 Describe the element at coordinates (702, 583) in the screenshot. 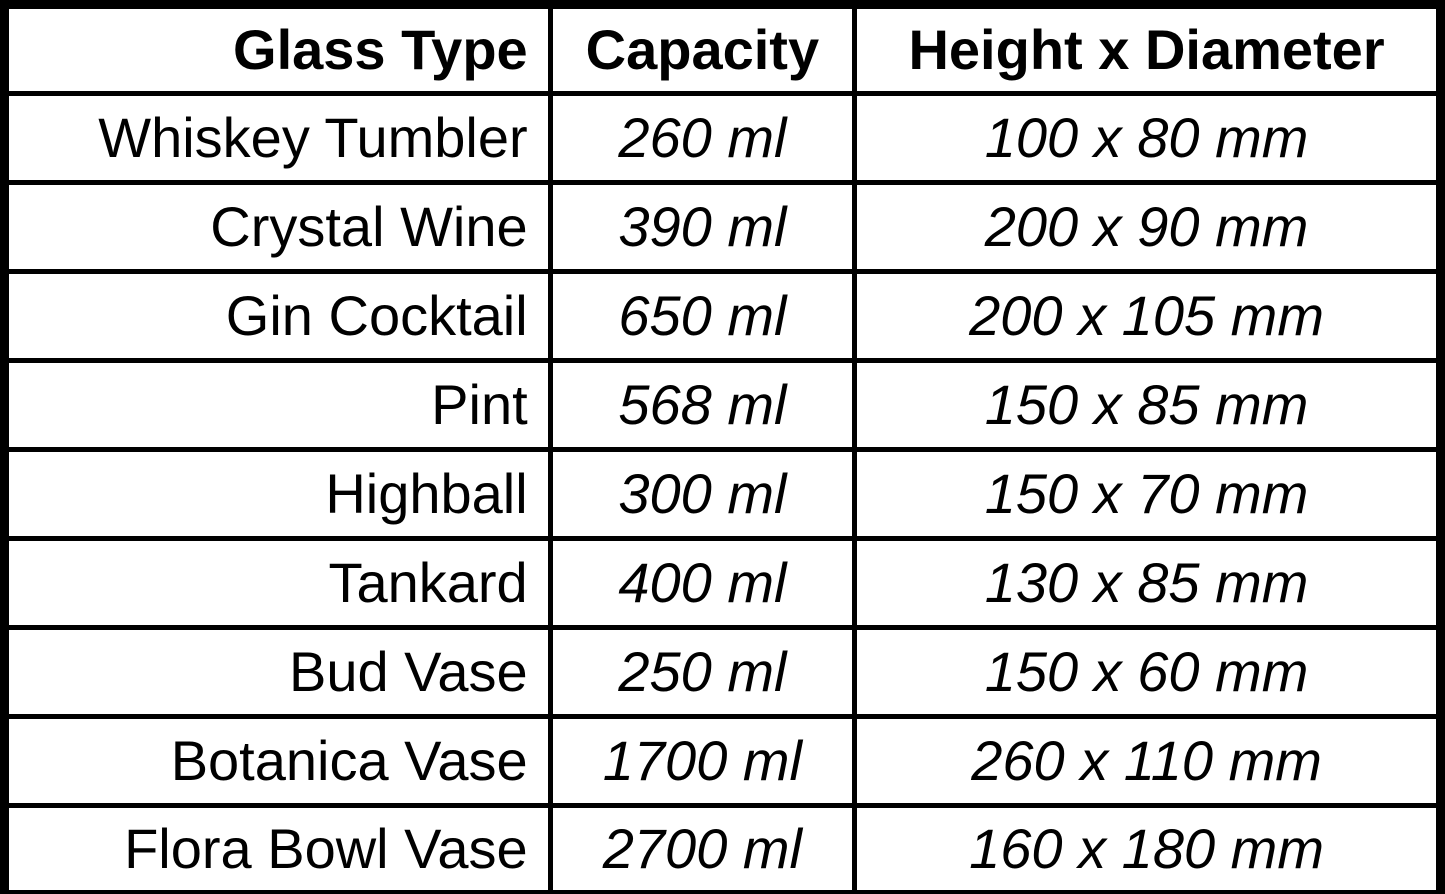

I see `cell-capacity: 400 ml` at that location.